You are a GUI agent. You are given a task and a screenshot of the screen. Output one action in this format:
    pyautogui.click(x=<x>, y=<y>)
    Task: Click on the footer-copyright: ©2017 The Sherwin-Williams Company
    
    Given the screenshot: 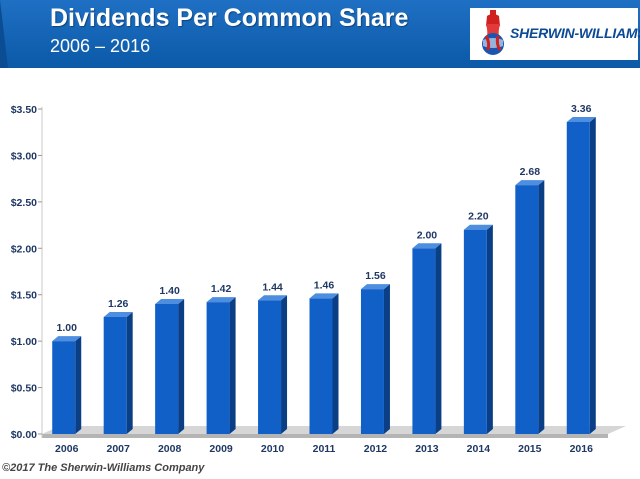 What is the action you would take?
    pyautogui.click(x=103, y=468)
    